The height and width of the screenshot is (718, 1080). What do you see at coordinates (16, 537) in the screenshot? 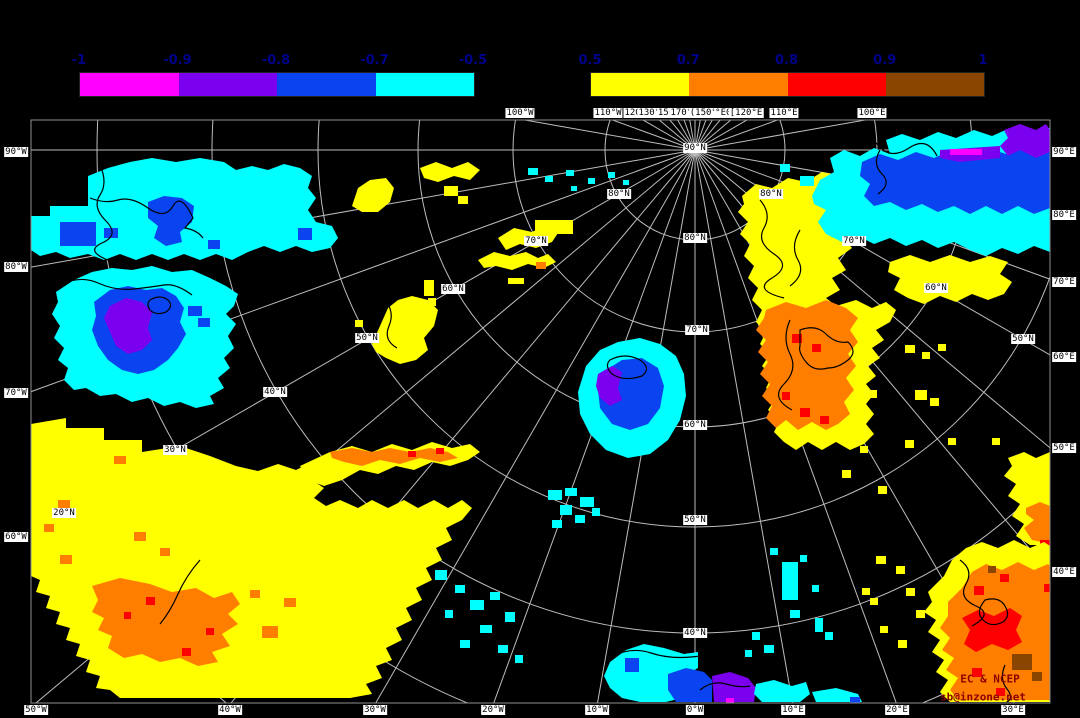
I see `grid-label: 60°W` at bounding box center [16, 537].